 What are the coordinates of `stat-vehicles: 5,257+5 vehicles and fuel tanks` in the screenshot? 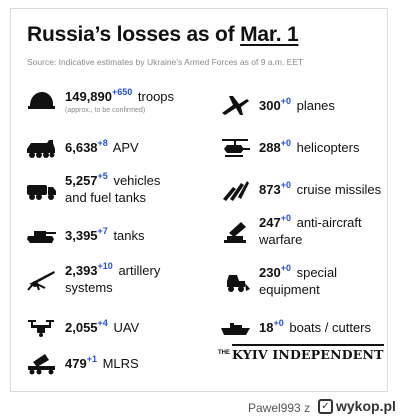 It's located at (92, 188).